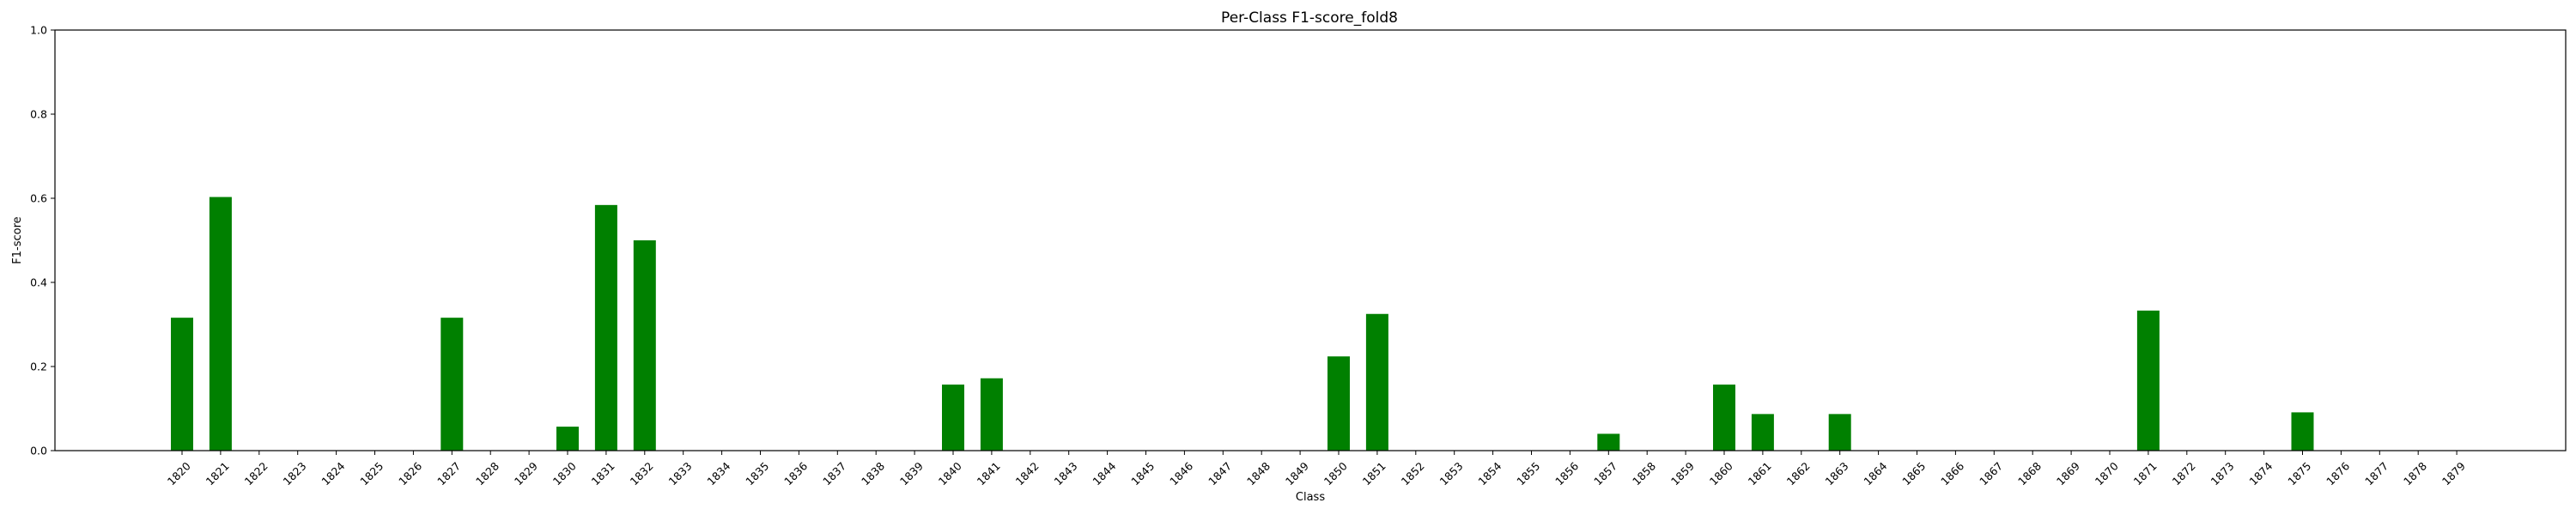 The height and width of the screenshot is (515, 2576). Describe the element at coordinates (1309, 18) in the screenshot. I see `chart-title: Per-Class F1-score_fold8` at that location.